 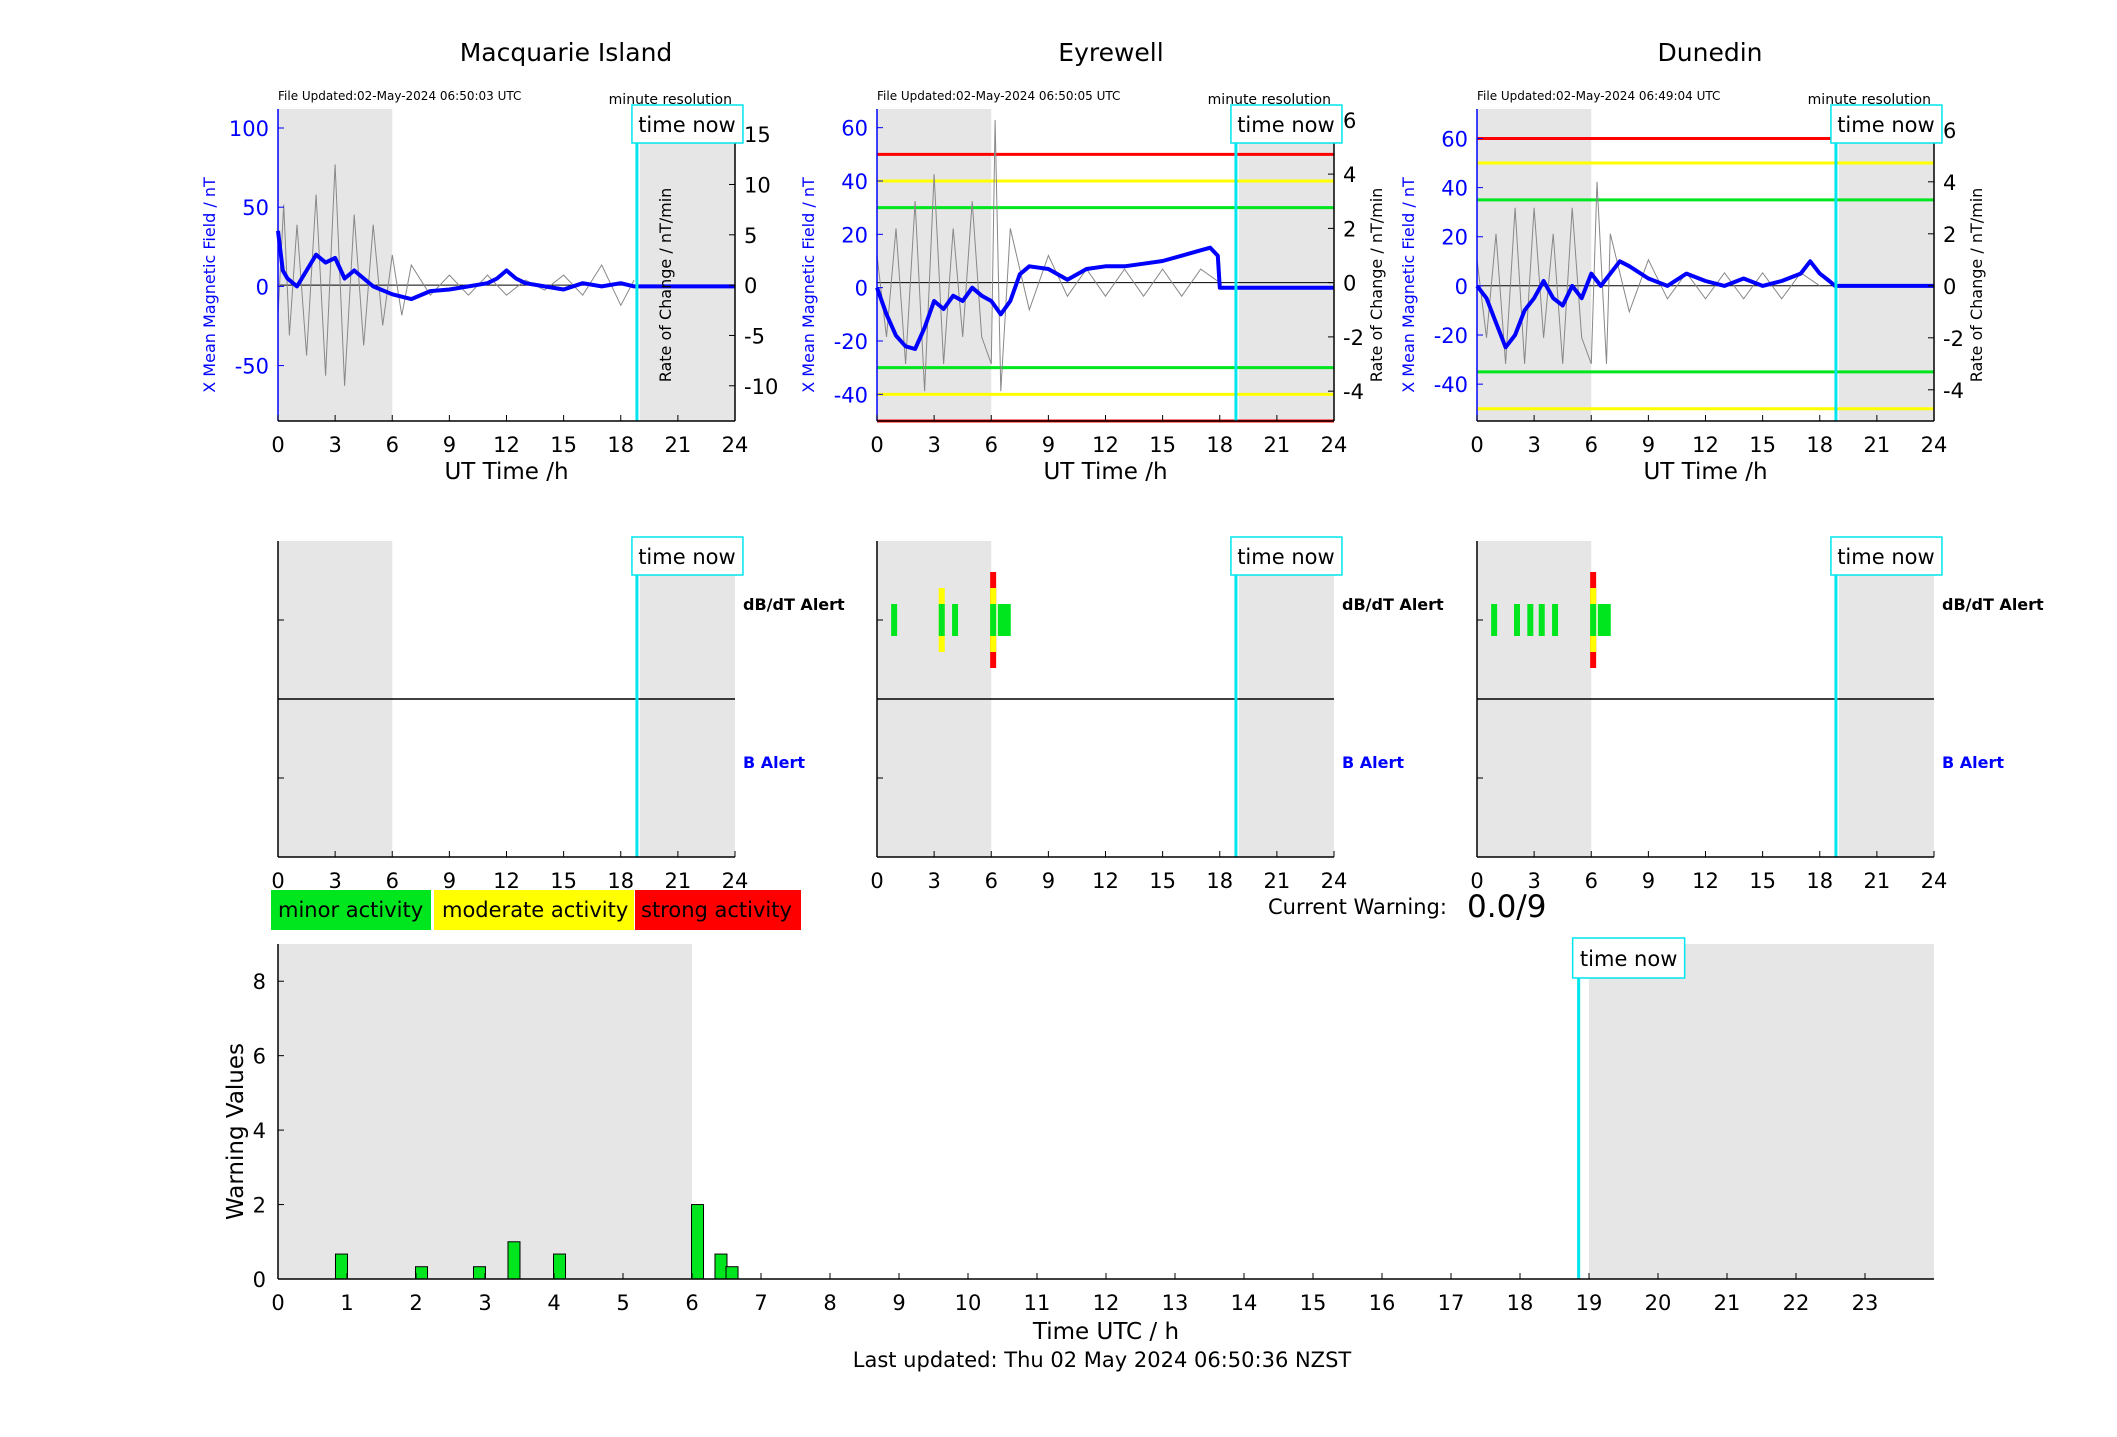 I want to click on y-right-tick-label: 5, so click(x=750, y=236).